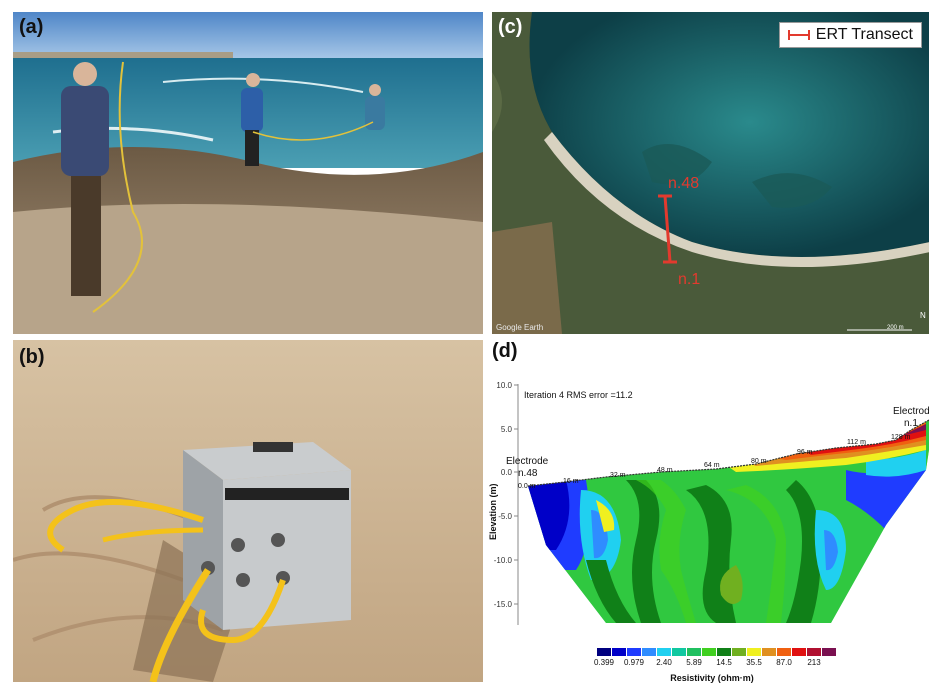 The width and height of the screenshot is (929, 684). I want to click on svg-text: -5.0, so click(505, 516).